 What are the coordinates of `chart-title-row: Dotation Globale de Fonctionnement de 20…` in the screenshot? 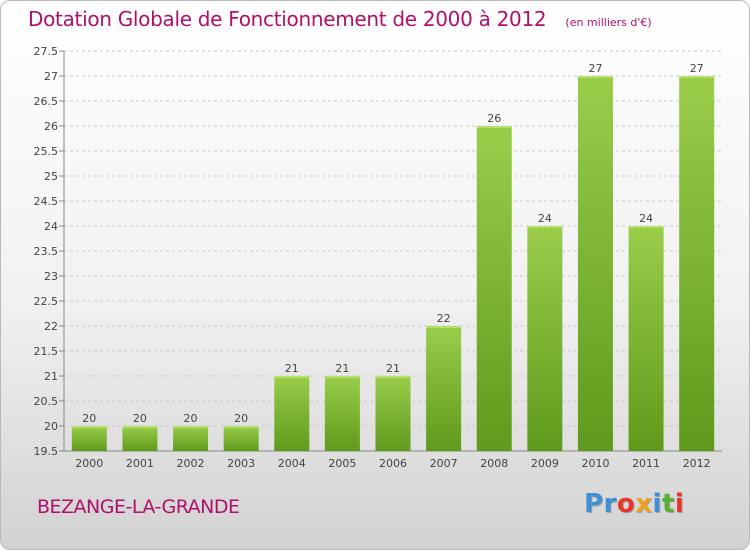 It's located at (340, 19).